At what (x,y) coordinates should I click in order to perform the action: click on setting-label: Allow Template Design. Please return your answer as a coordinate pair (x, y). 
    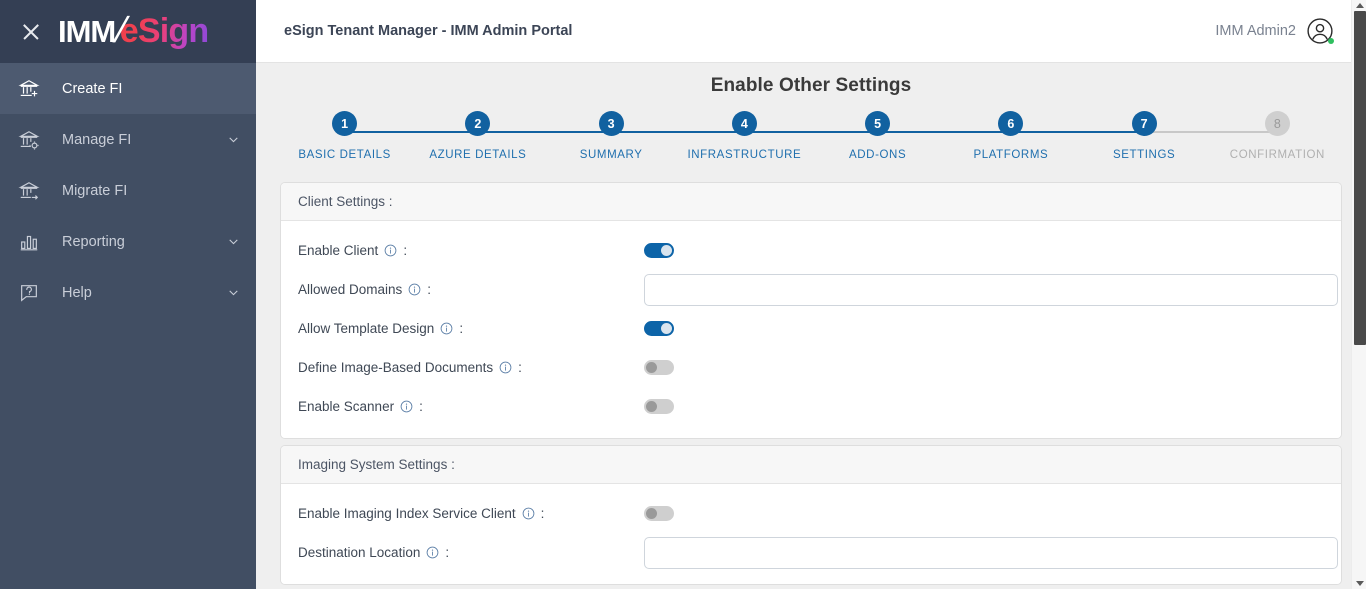
    Looking at the image, I should click on (366, 328).